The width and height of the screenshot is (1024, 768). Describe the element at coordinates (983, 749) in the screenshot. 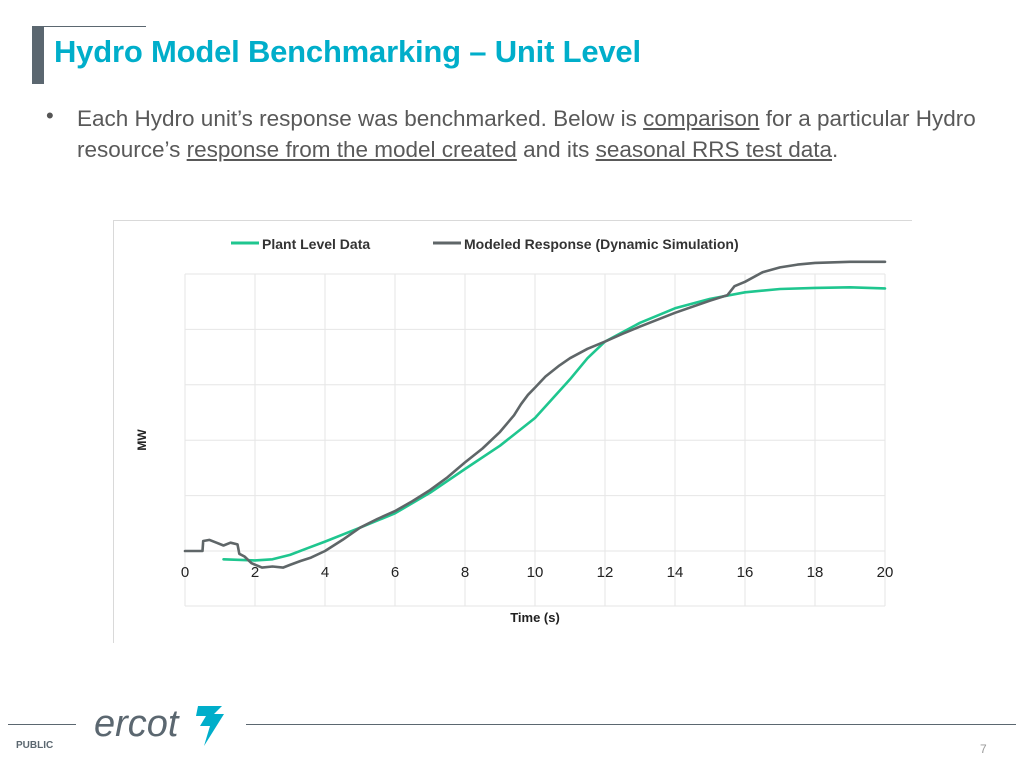

I see `page-number: 7` at that location.